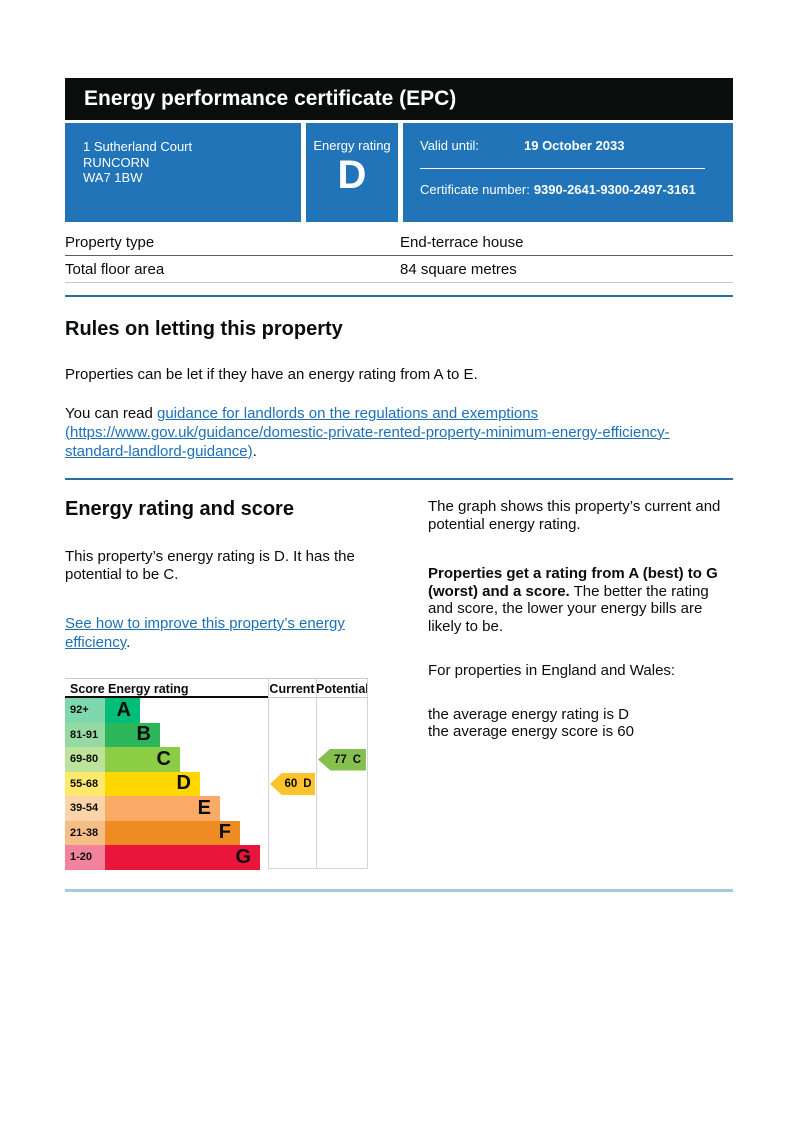 The image size is (800, 1133). Describe the element at coordinates (531, 731) in the screenshot. I see `average-score-line: the average energy score is 60` at that location.